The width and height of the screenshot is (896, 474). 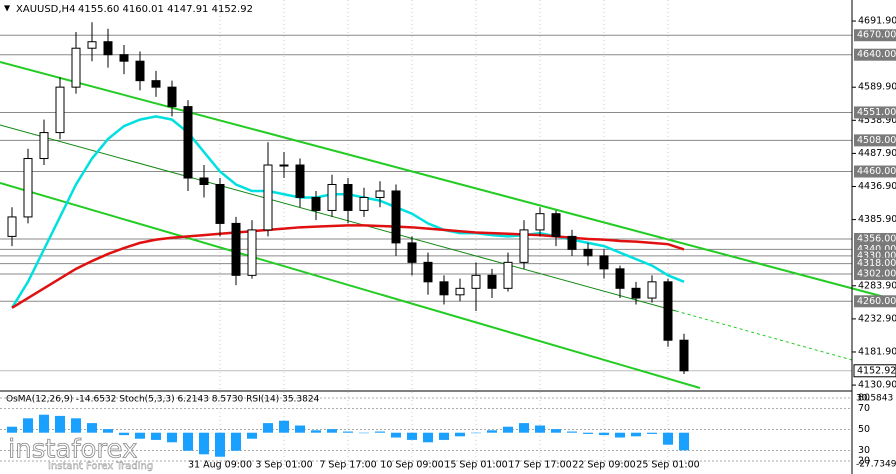 I want to click on y-tick-label: 4487.90, so click(x=877, y=153).